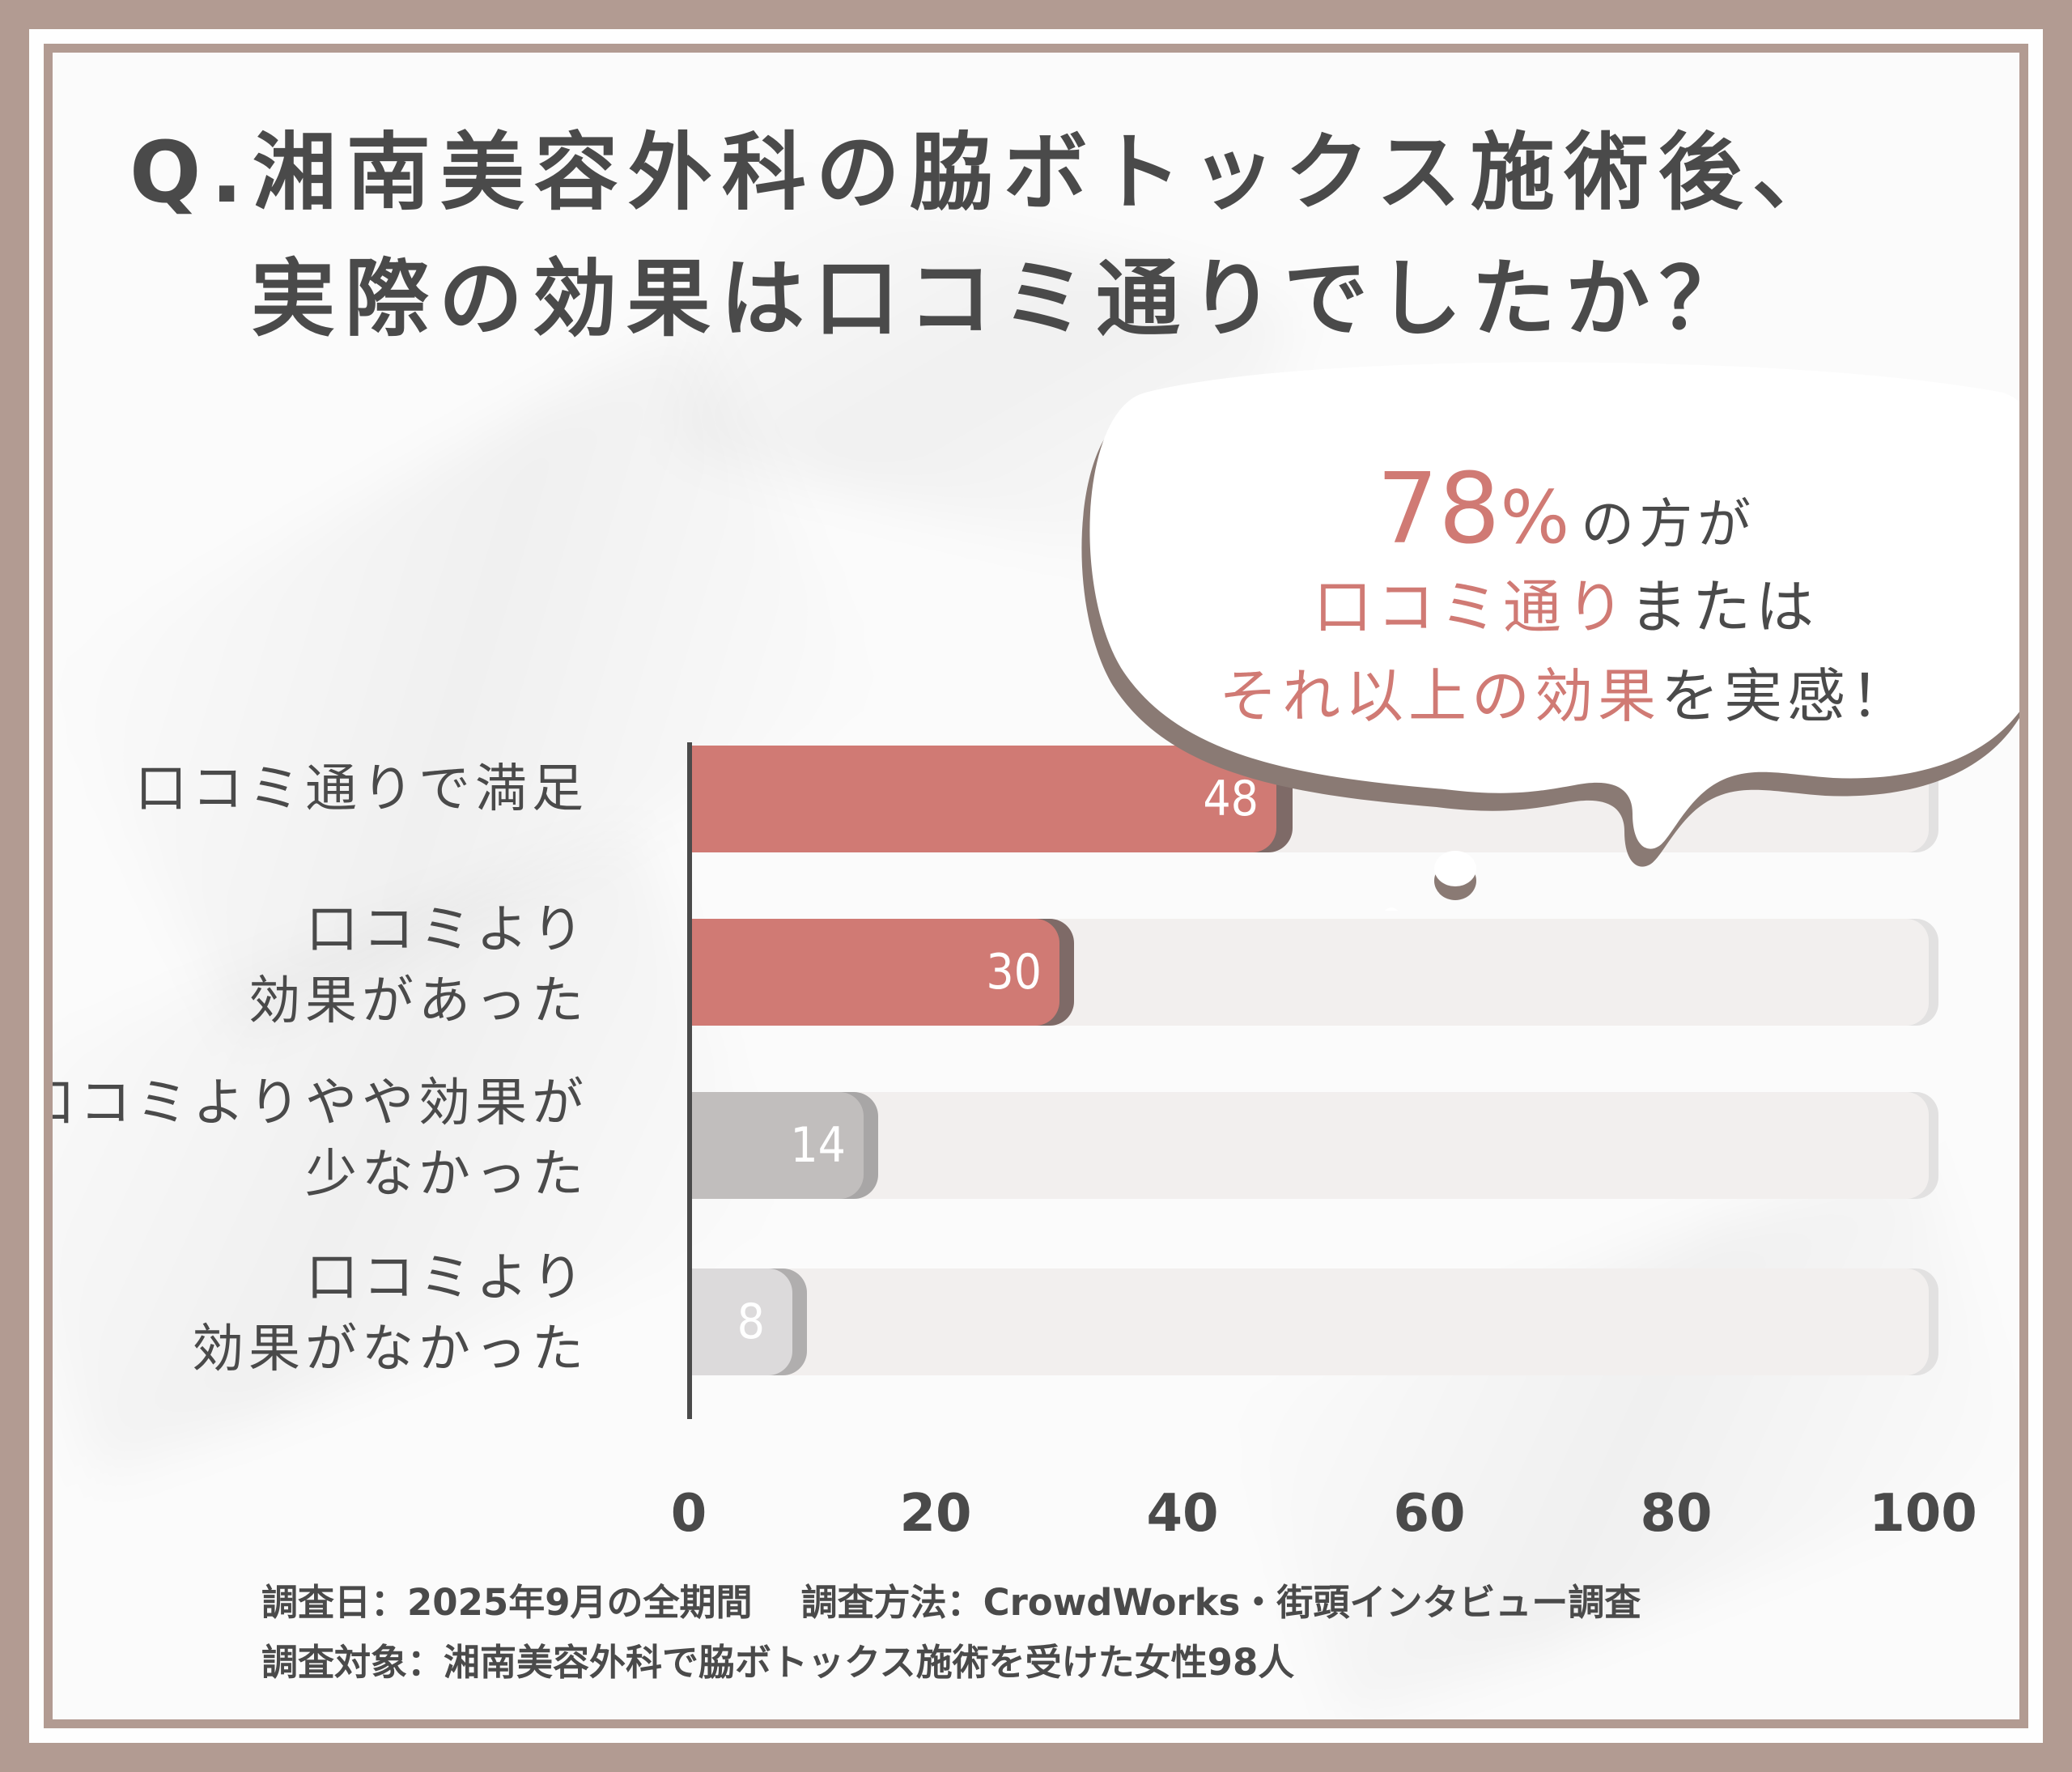  Describe the element at coordinates (1220, 1603) in the screenshot. I see `survey-method: 調査方法：CrowdWorks・街頭インタビュー調査` at that location.